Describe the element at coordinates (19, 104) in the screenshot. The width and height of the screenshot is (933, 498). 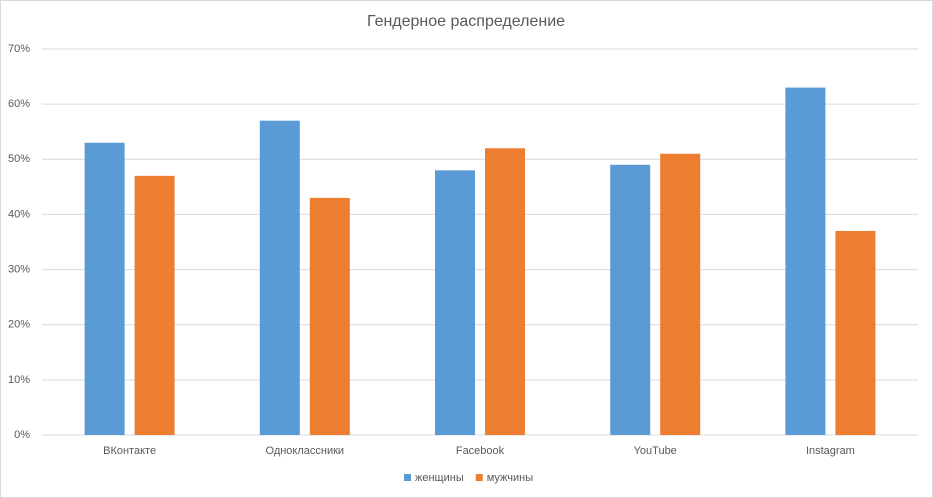
I see `y-tick-label: 60%` at that location.